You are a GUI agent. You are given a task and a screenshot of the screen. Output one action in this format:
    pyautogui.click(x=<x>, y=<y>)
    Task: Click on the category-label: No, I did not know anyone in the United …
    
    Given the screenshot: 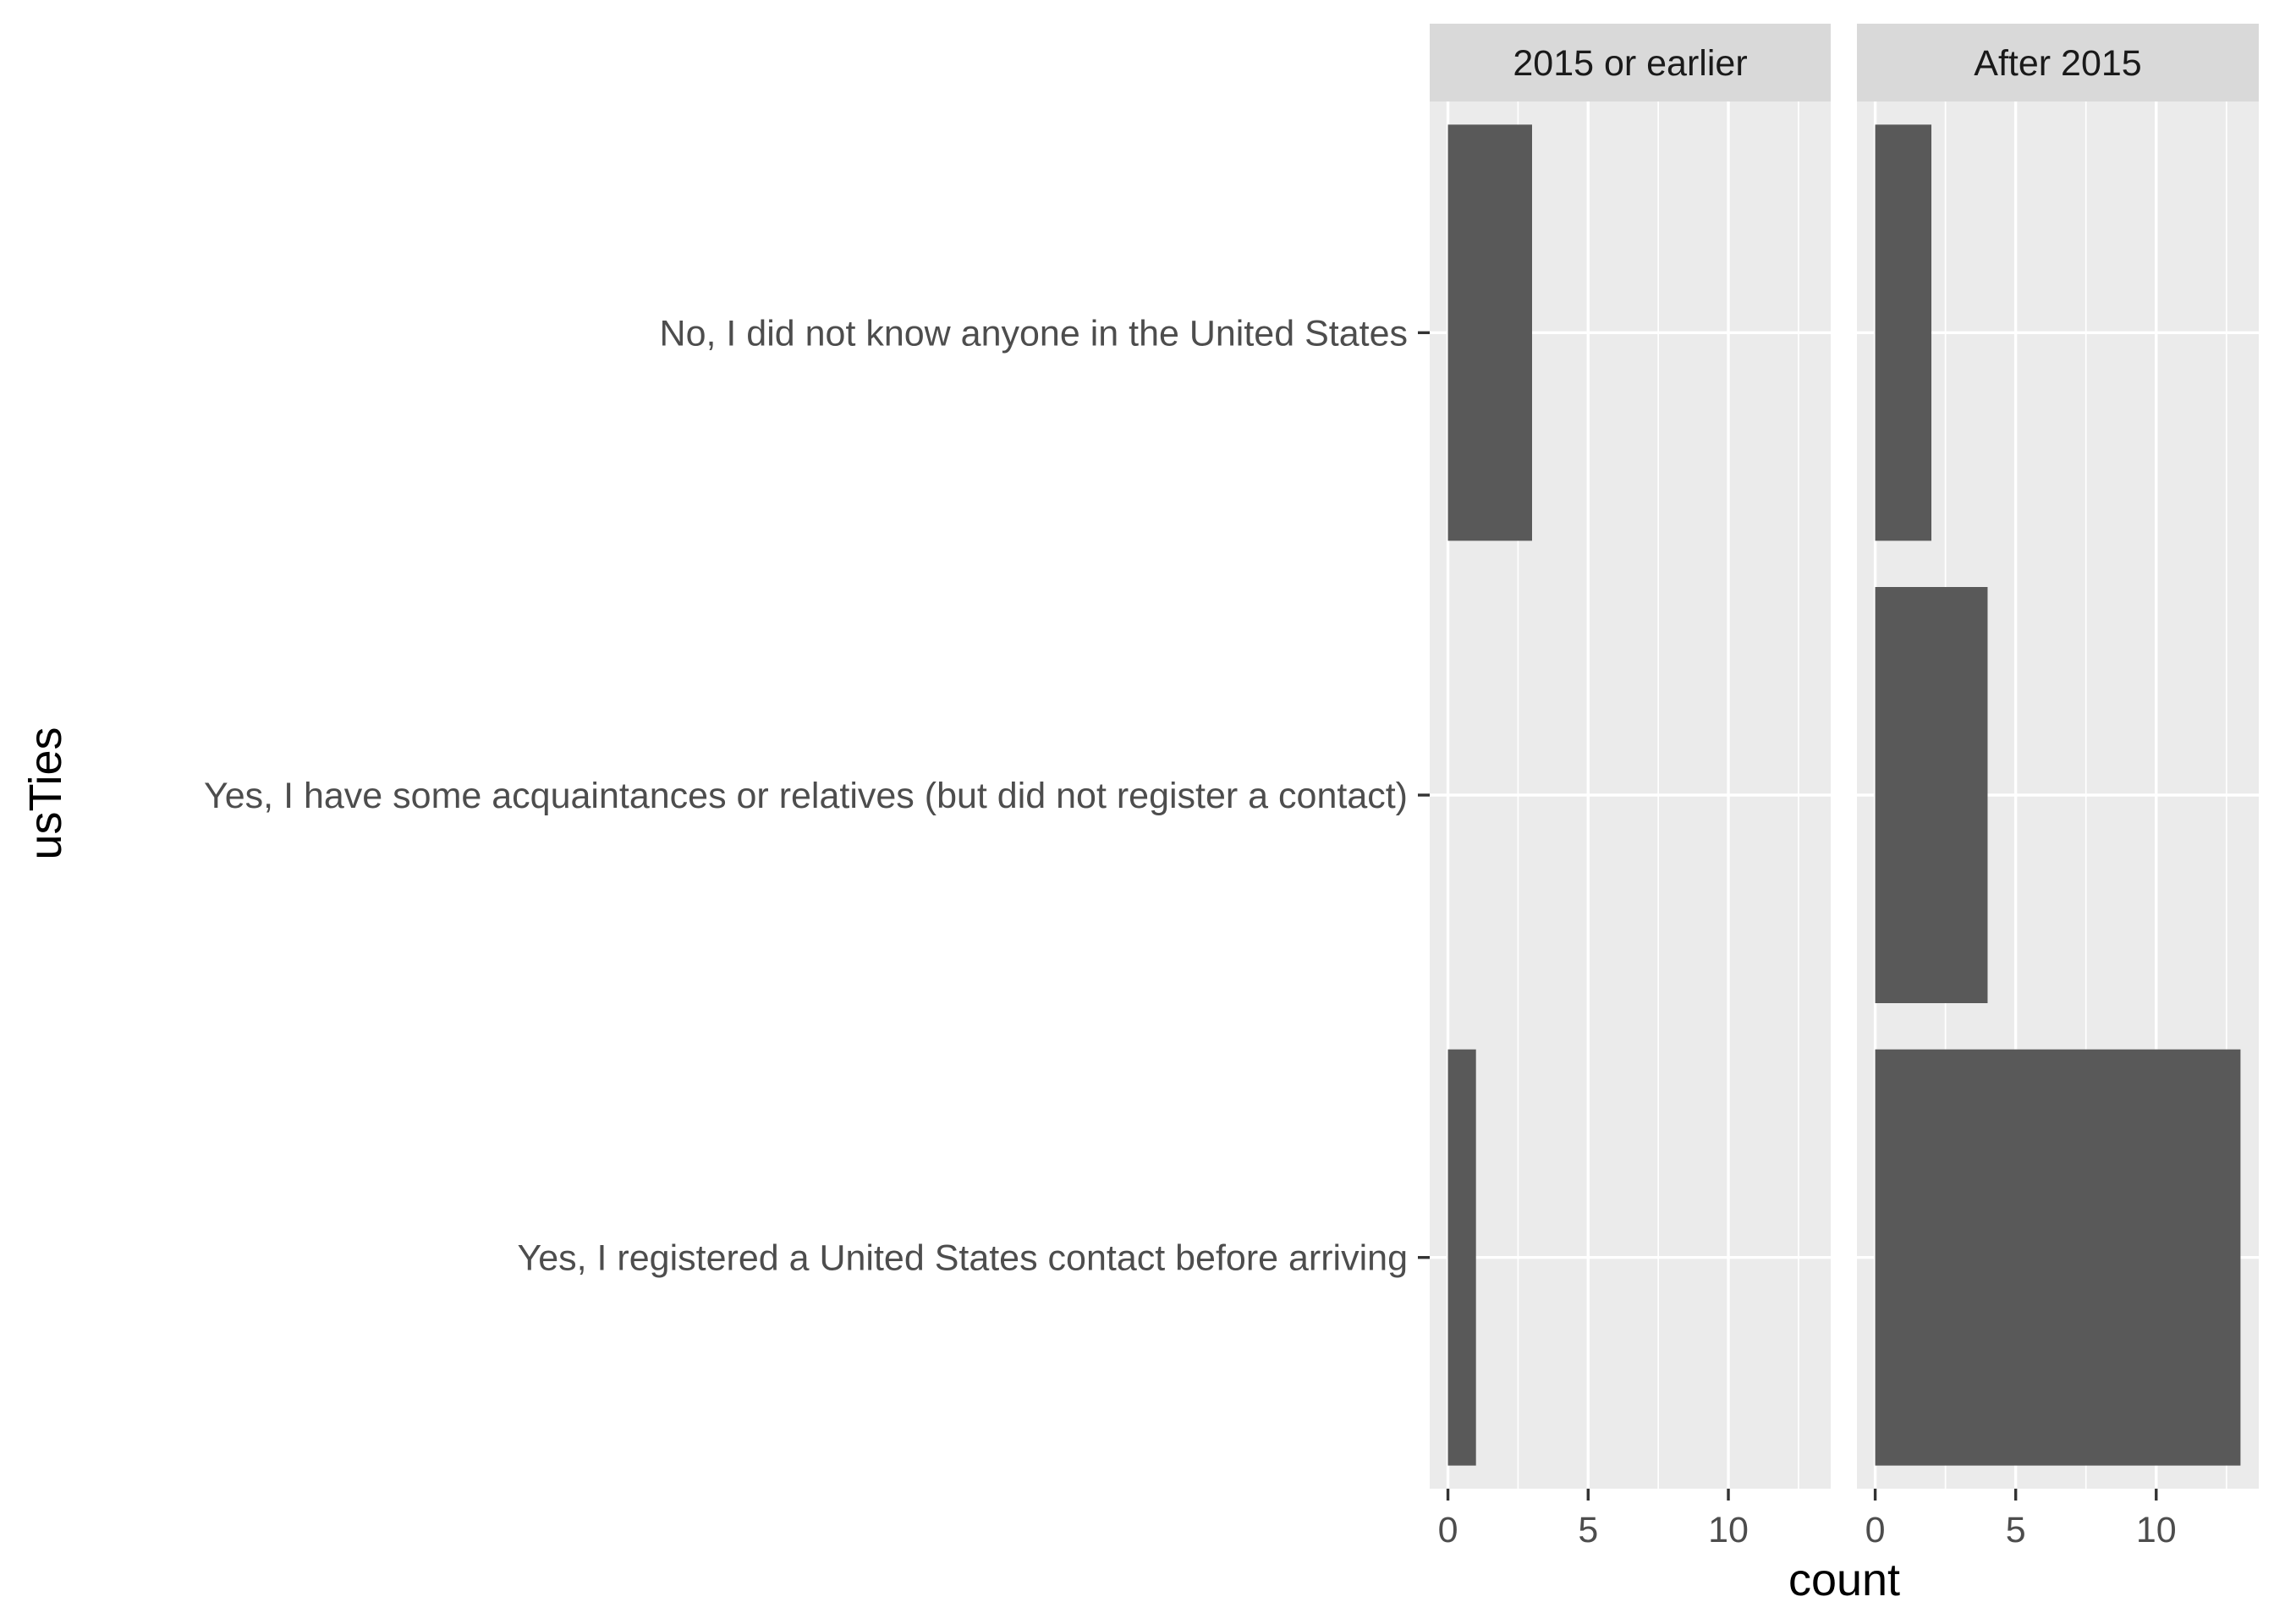 What is the action you would take?
    pyautogui.click(x=1034, y=334)
    